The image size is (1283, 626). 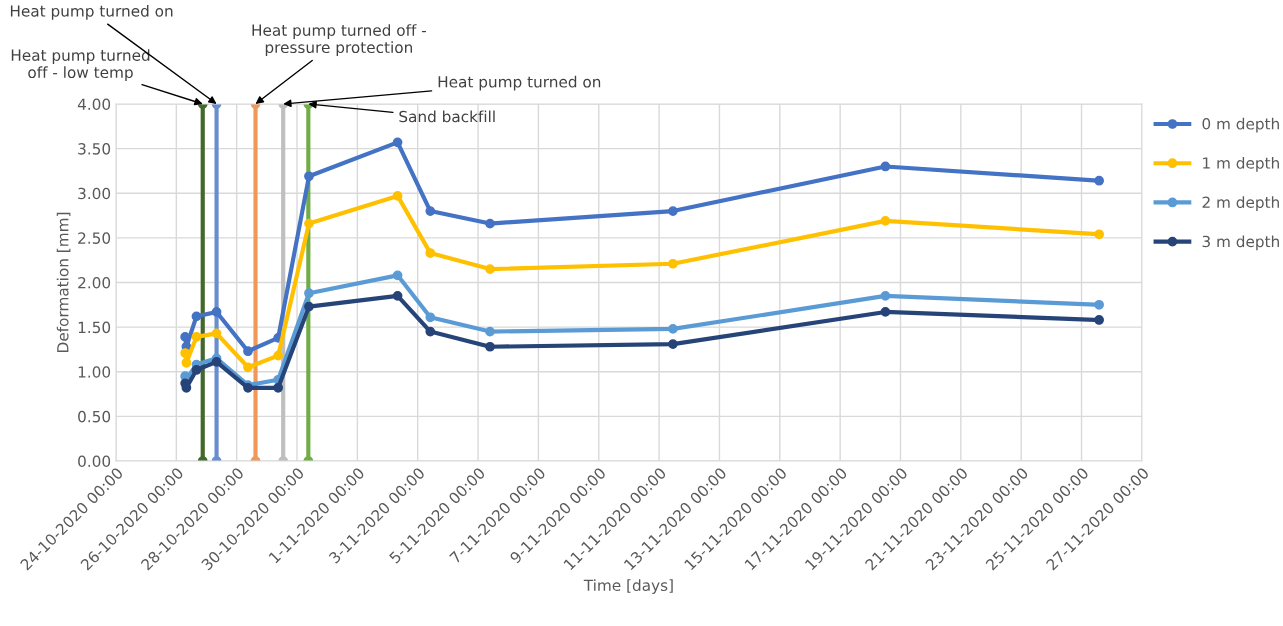 I want to click on y-tick-label: 0.00, so click(x=94, y=461).